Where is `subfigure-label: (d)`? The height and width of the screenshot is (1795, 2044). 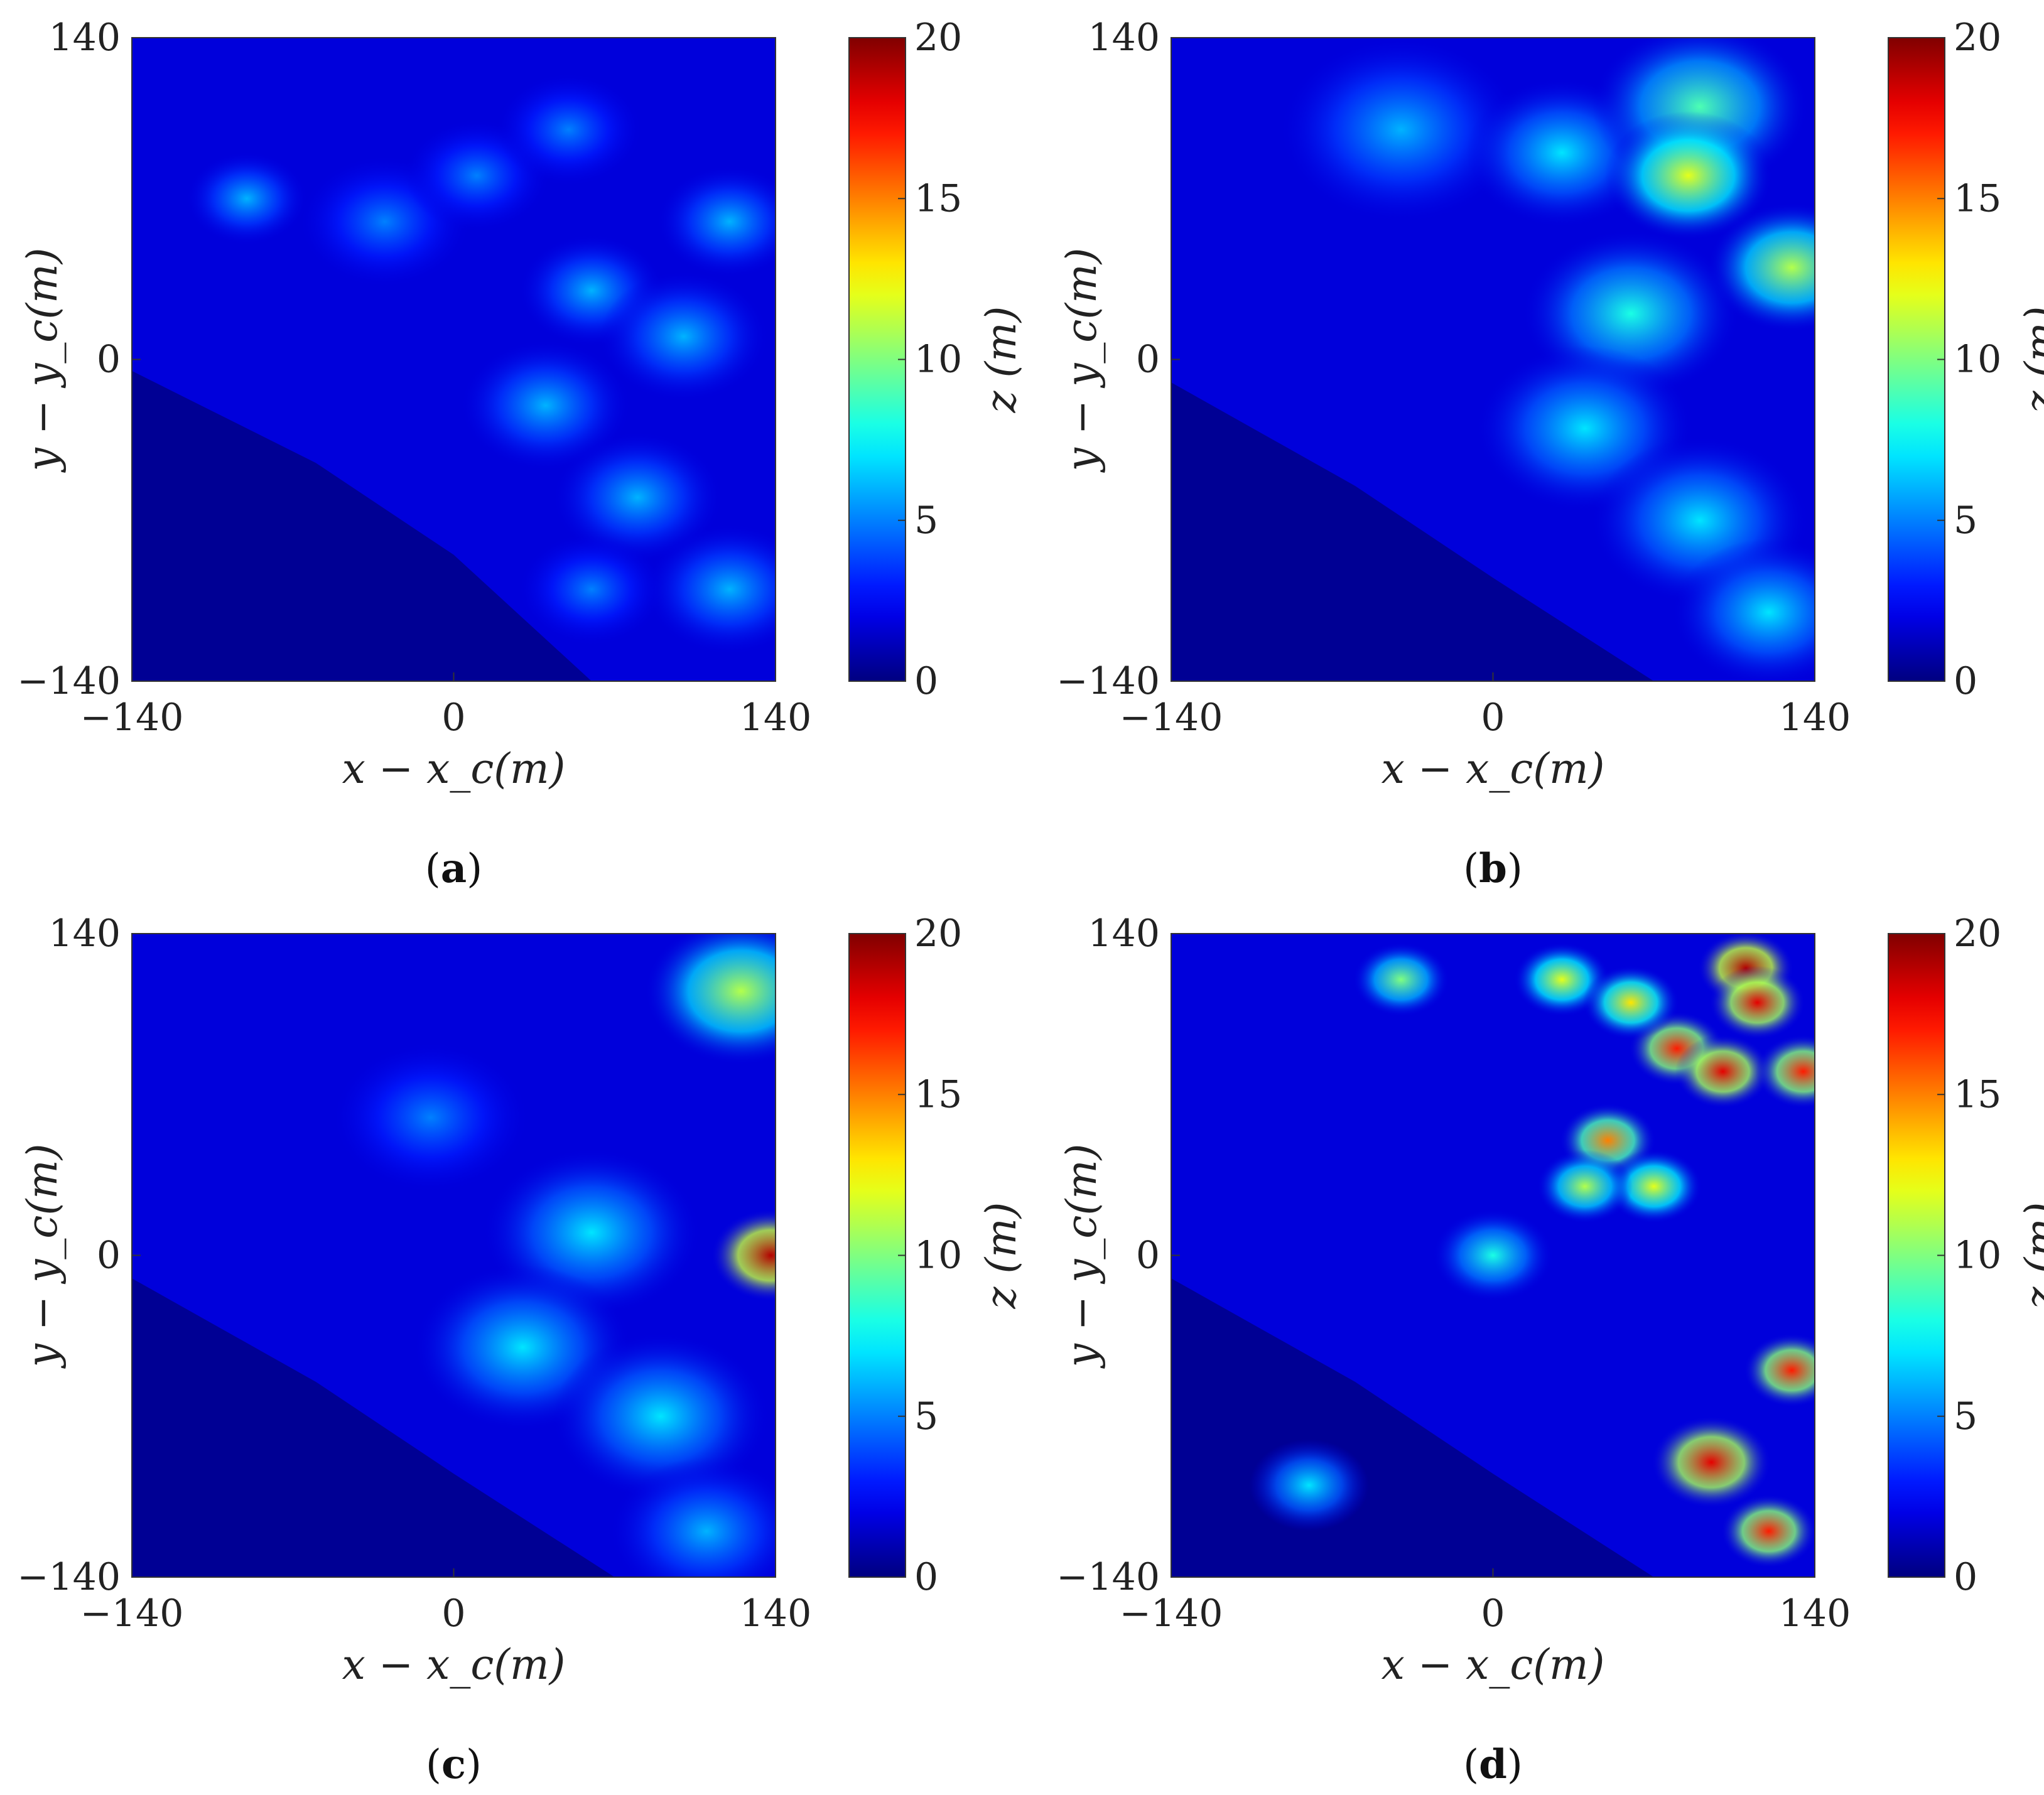
subfigure-label: (d) is located at coordinates (1493, 1765).